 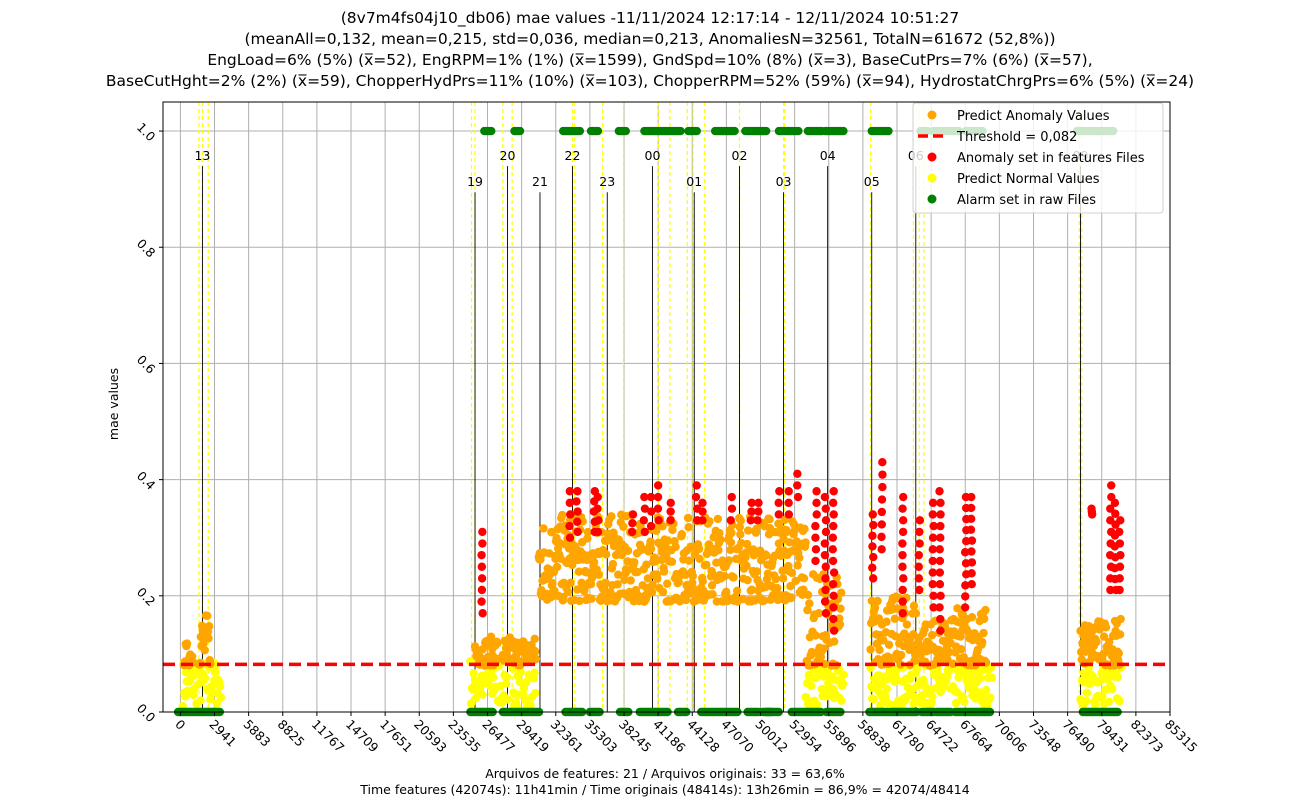 What do you see at coordinates (508, 155) in the screenshot?
I see `hour-marker-label: 20` at bounding box center [508, 155].